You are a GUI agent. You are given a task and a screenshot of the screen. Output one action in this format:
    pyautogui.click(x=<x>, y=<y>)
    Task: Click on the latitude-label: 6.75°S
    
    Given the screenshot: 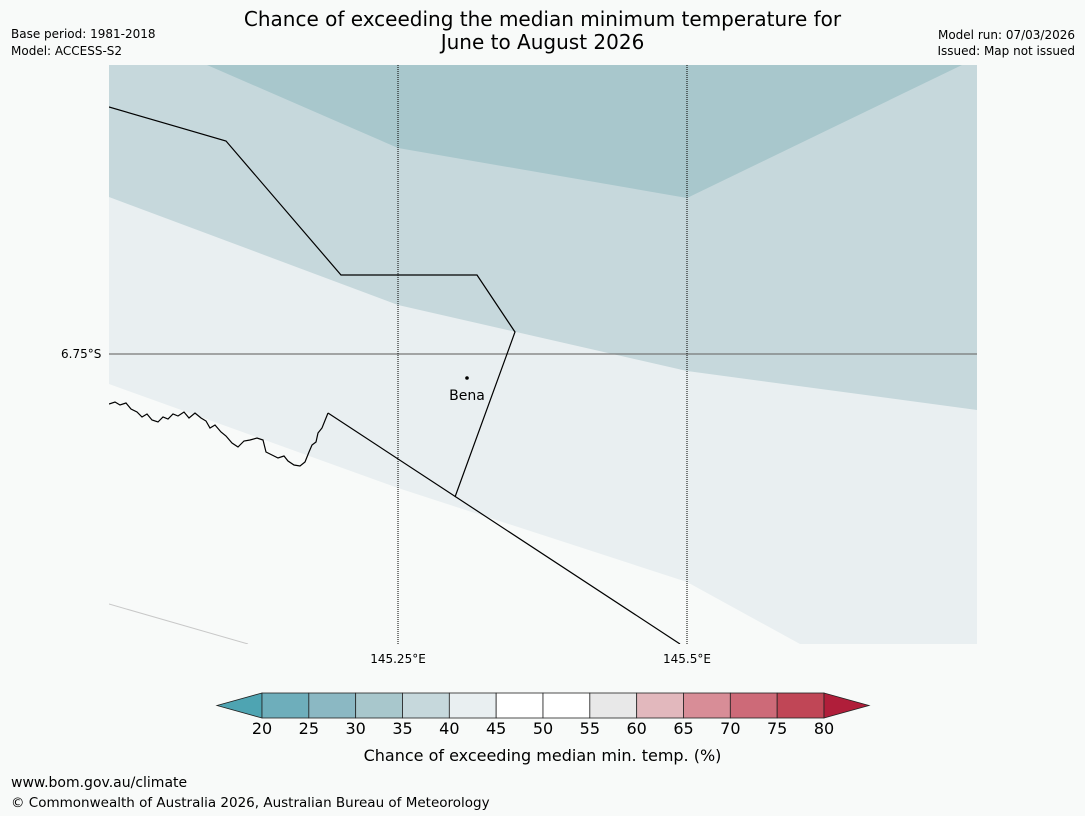 What is the action you would take?
    pyautogui.click(x=81, y=354)
    